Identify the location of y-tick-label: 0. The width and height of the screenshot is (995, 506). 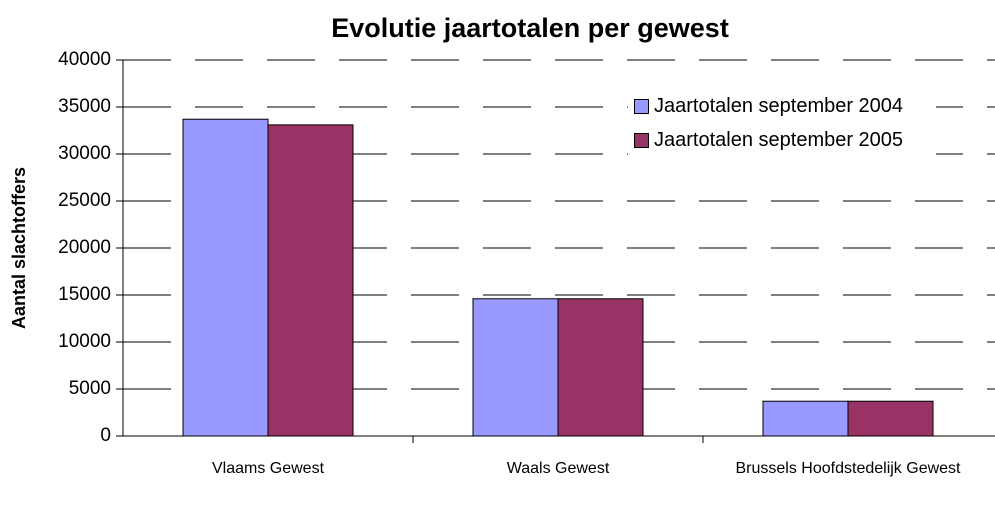
(105, 435).